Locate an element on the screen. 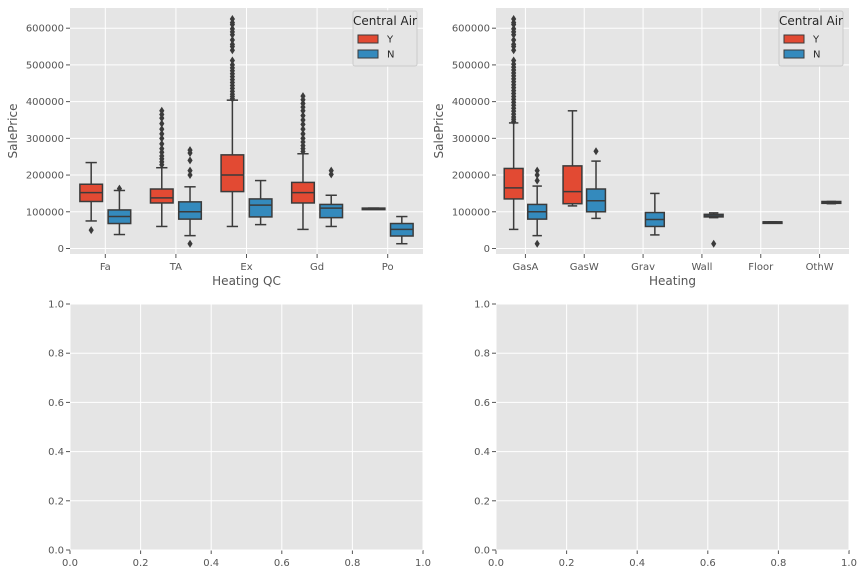 This screenshot has width=865, height=575. box-N-TA is located at coordinates (190, 197).